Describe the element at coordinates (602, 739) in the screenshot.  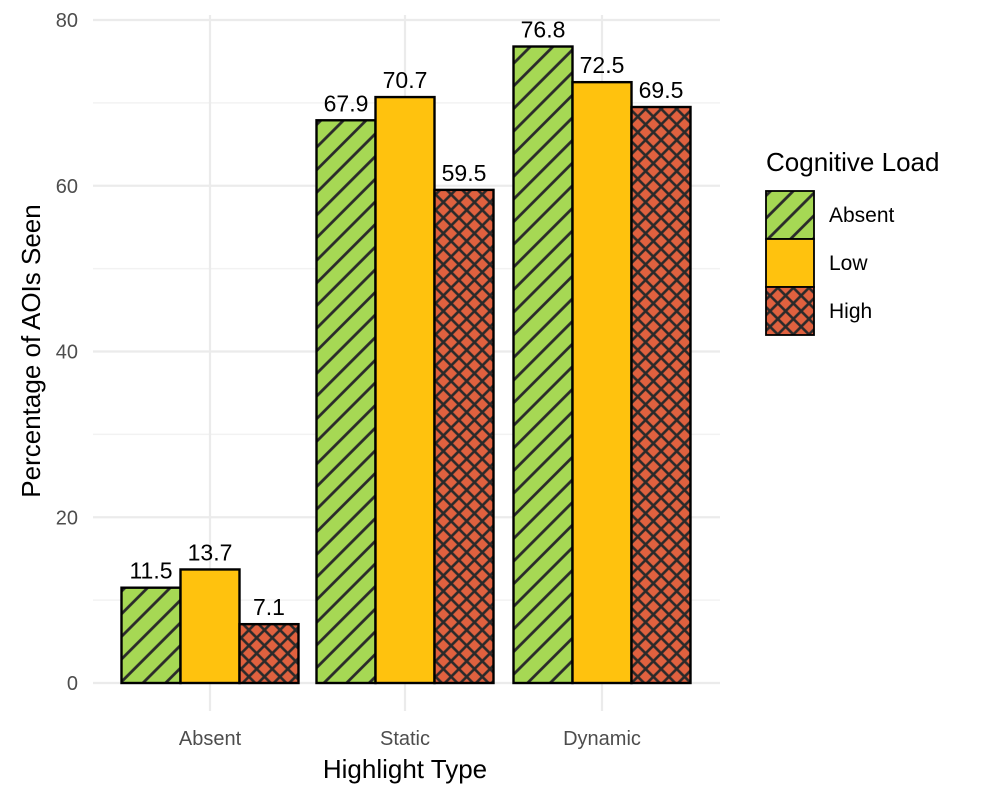
I see `x-tick-label: Dynamic` at that location.